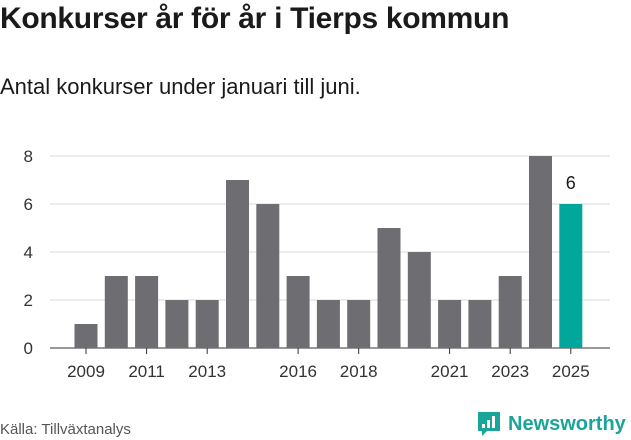 The image size is (631, 440). What do you see at coordinates (450, 324) in the screenshot?
I see `bar-2021` at bounding box center [450, 324].